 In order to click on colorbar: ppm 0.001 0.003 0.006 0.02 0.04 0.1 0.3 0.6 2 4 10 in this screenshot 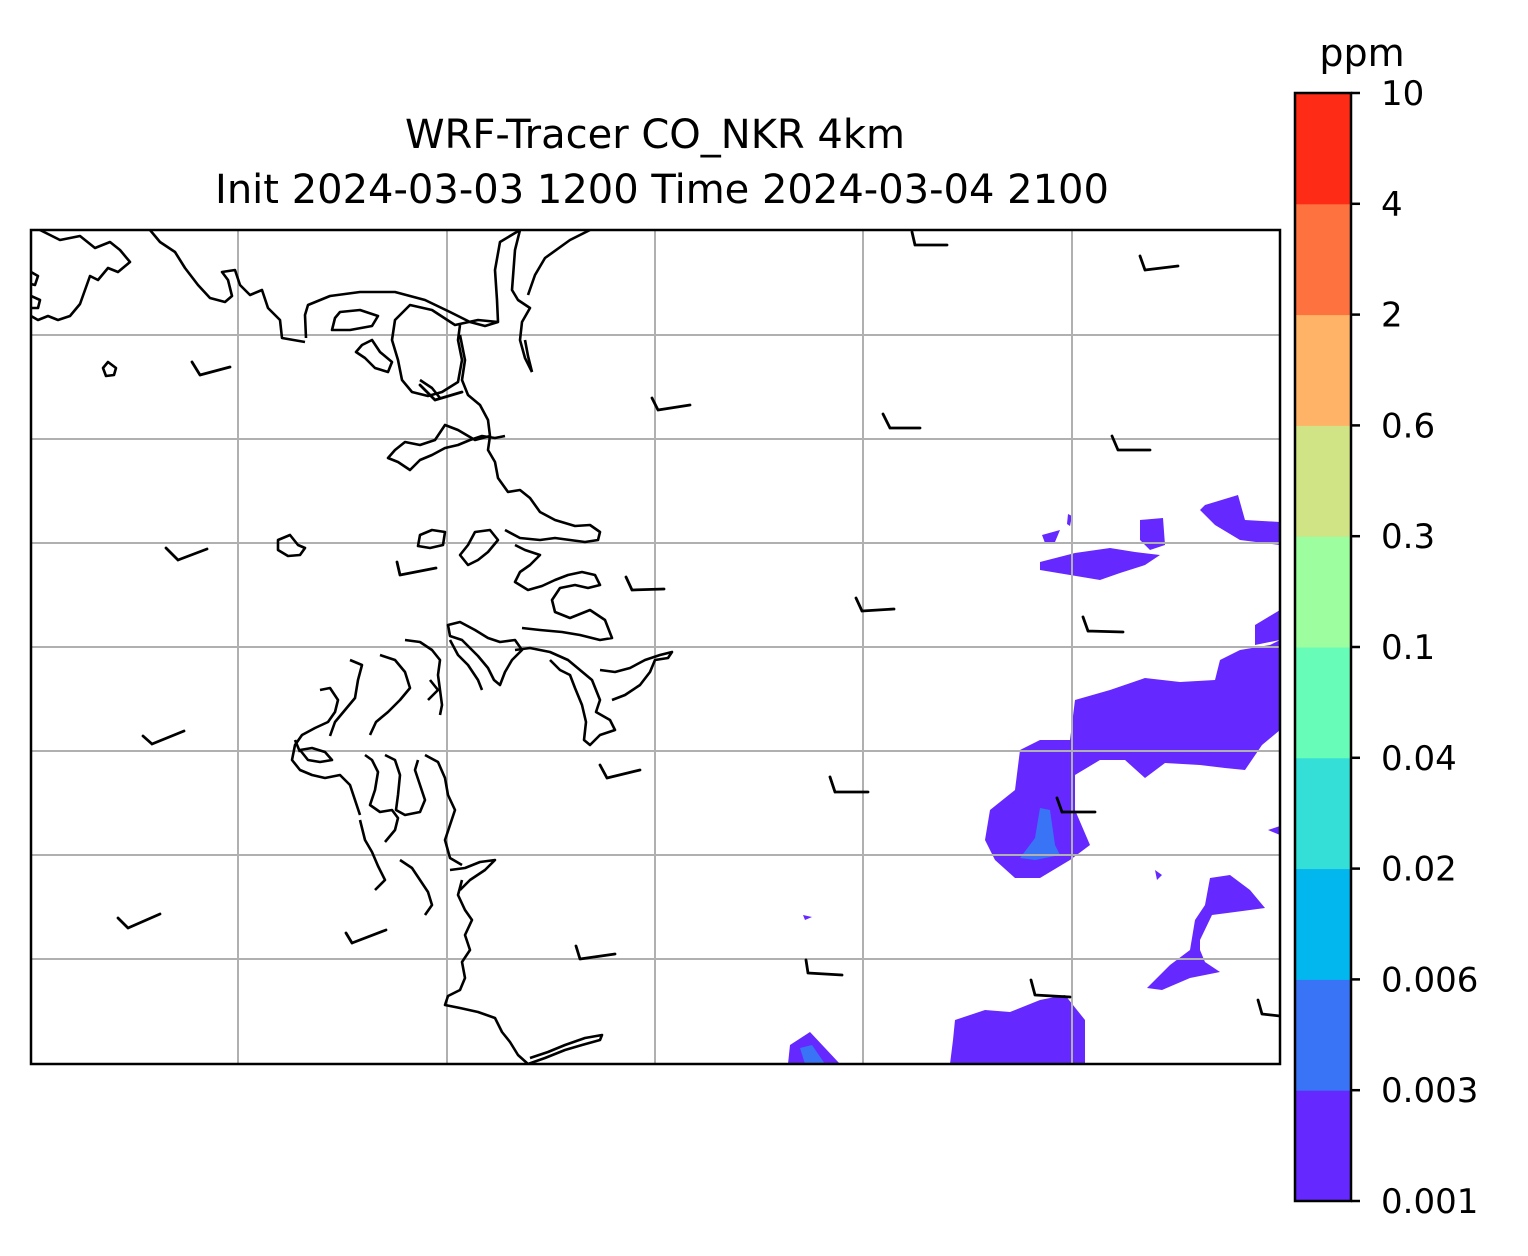, I will do `click(1385, 626)`.